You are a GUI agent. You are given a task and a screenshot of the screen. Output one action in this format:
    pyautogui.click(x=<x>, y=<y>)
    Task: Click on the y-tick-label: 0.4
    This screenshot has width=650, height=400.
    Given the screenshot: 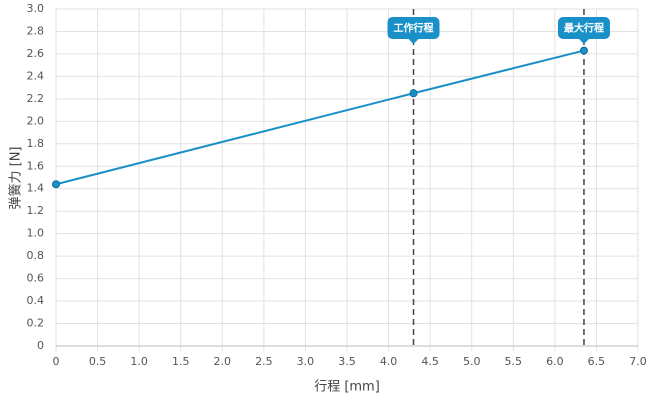 What is the action you would take?
    pyautogui.click(x=36, y=300)
    